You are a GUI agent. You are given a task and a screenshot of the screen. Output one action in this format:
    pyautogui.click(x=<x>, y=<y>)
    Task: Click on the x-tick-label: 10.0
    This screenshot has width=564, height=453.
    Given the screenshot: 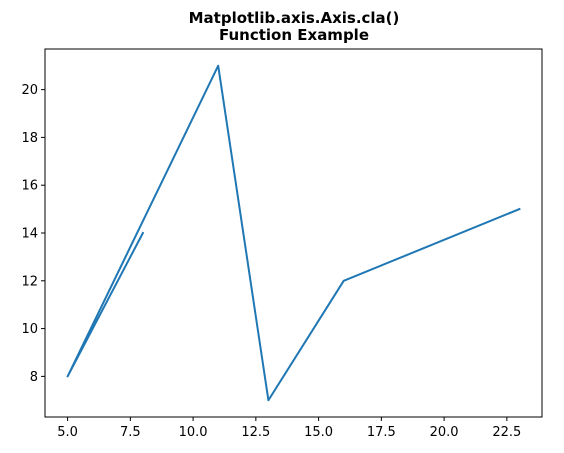 What is the action you would take?
    pyautogui.click(x=193, y=432)
    